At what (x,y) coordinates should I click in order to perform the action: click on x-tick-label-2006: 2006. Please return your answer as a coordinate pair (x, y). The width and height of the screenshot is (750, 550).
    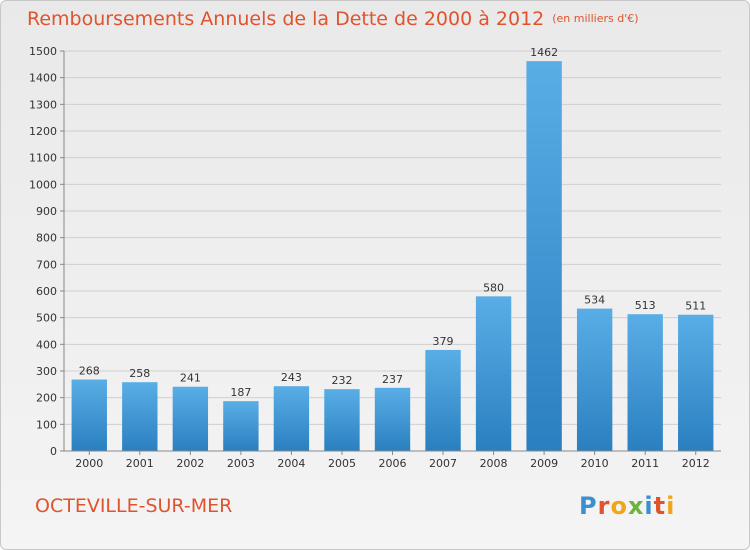
    Looking at the image, I should click on (393, 463).